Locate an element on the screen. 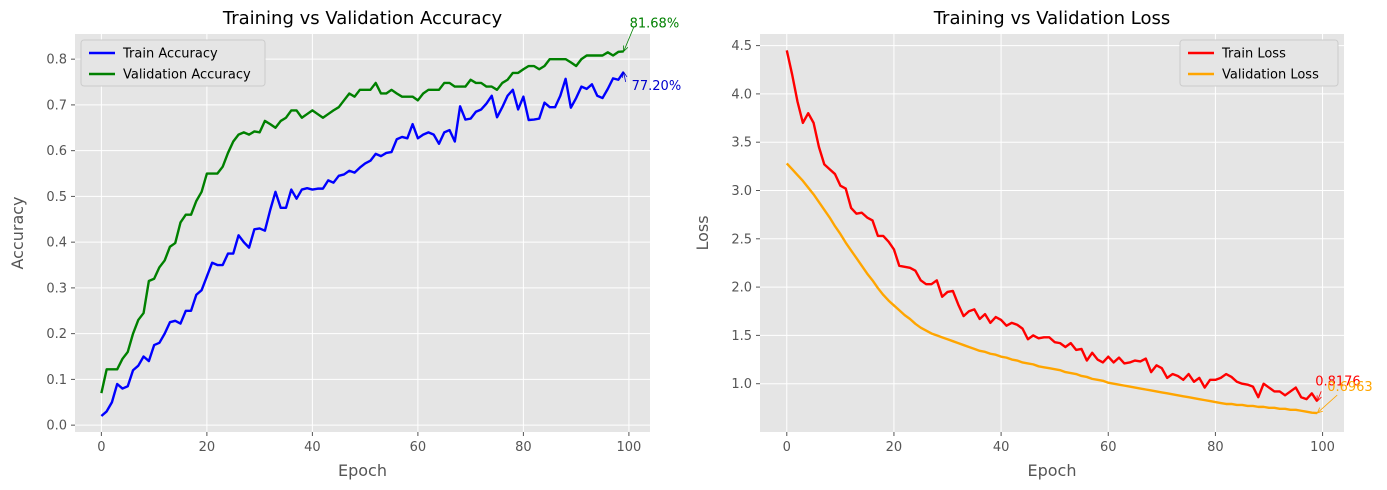  y-tick-label: 1.5 is located at coordinates (741, 336).